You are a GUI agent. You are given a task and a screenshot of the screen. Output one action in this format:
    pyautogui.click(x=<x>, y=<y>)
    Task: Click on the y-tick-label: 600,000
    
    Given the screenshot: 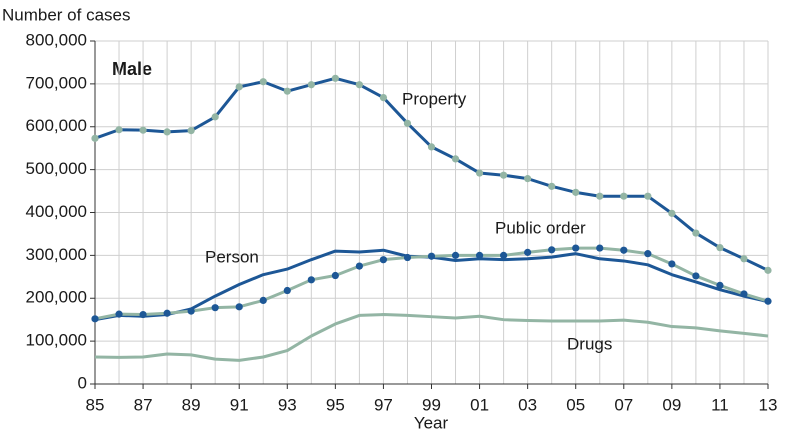 What is the action you would take?
    pyautogui.click(x=56, y=125)
    